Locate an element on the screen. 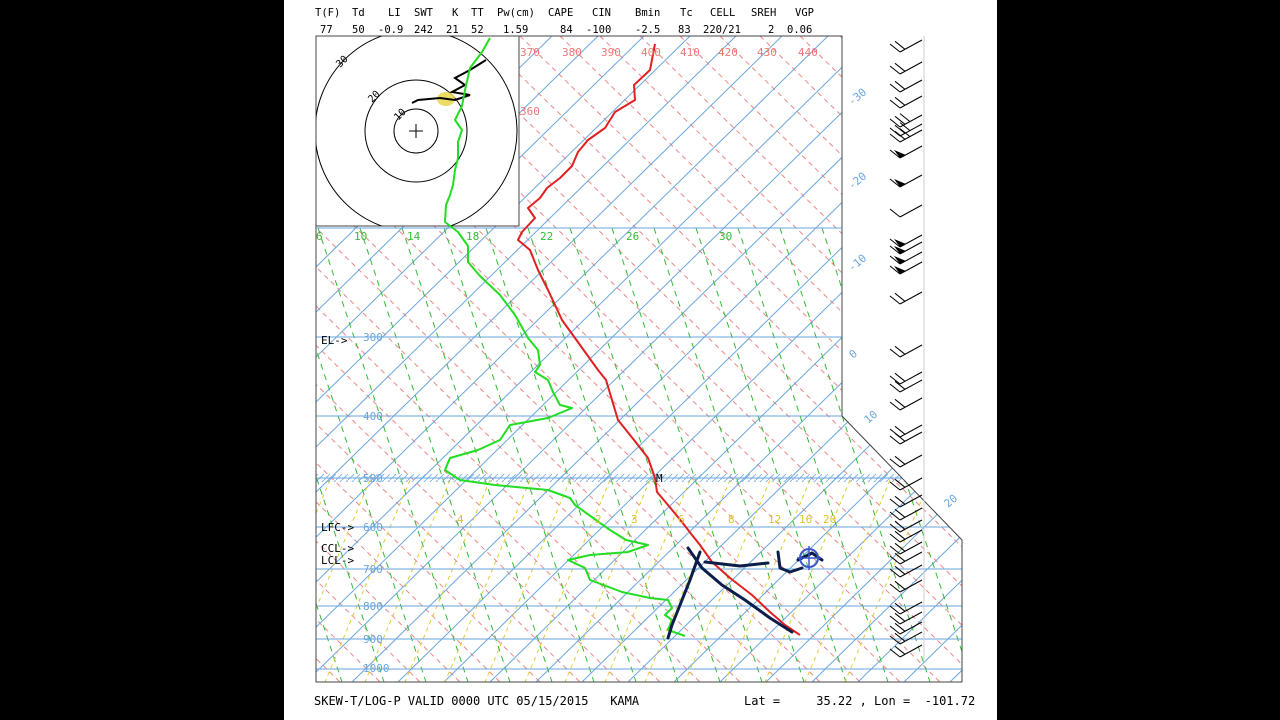 Image resolution: width=1280 pixels, height=720 pixels. header-value: 83 is located at coordinates (684, 30).